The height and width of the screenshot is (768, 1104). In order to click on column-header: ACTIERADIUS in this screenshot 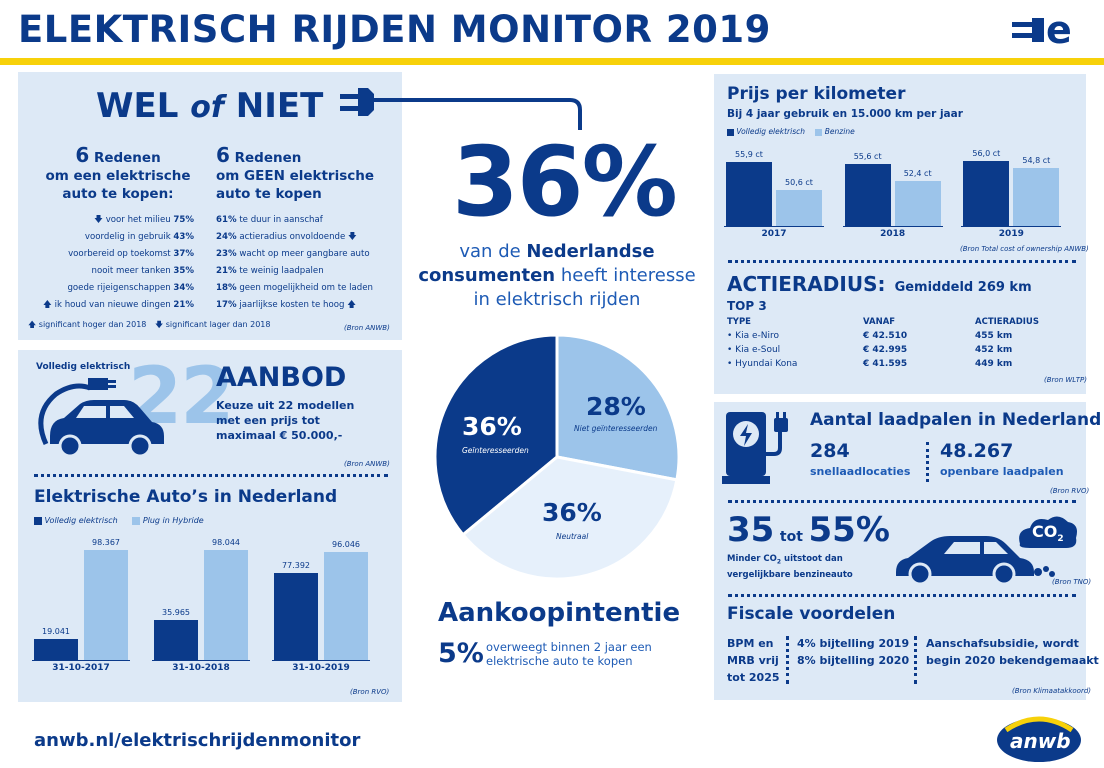, I will do `click(1007, 322)`.